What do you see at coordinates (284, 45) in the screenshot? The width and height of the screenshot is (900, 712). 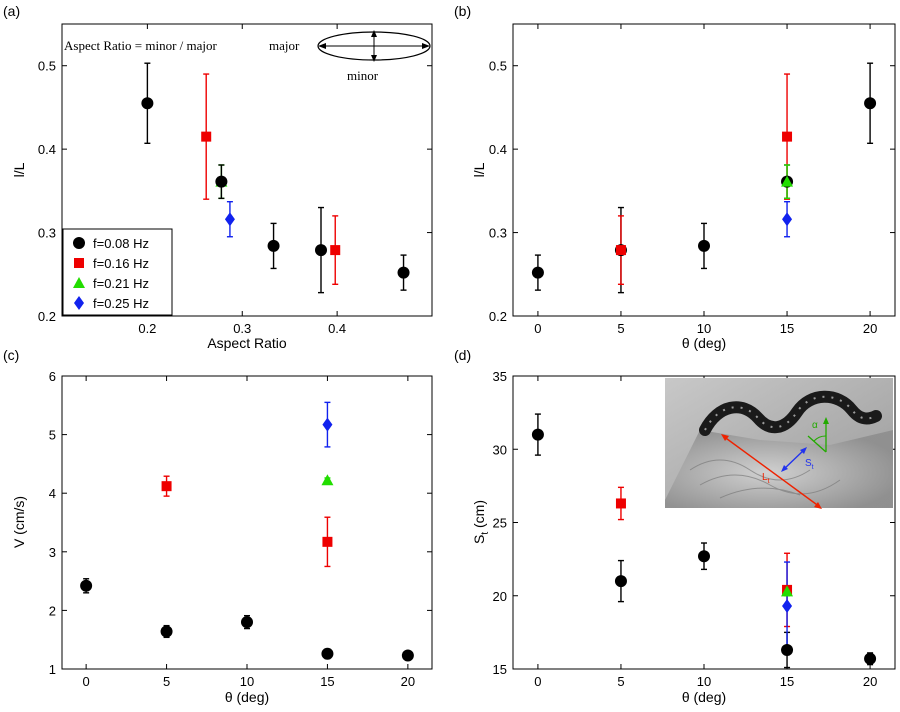 I see `major-label: major` at bounding box center [284, 45].